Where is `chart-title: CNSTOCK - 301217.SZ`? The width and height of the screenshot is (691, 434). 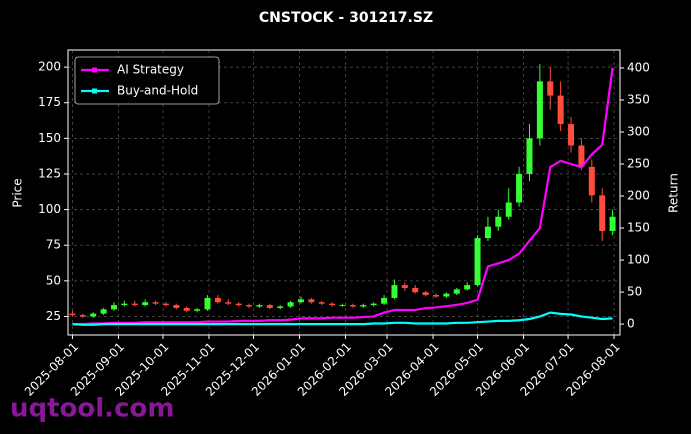
chart-title: CNSTOCK - 301217.SZ is located at coordinates (346, 18).